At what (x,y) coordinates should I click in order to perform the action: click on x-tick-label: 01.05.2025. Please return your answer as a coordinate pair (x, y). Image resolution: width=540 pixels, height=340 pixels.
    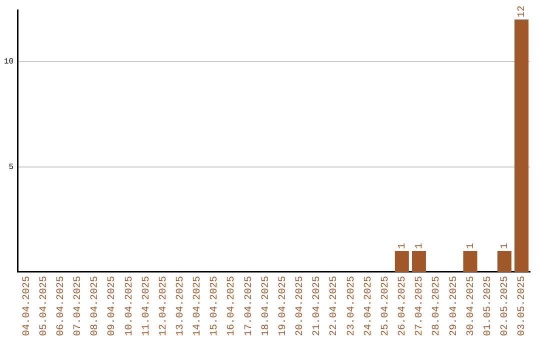
    Looking at the image, I should click on (488, 306).